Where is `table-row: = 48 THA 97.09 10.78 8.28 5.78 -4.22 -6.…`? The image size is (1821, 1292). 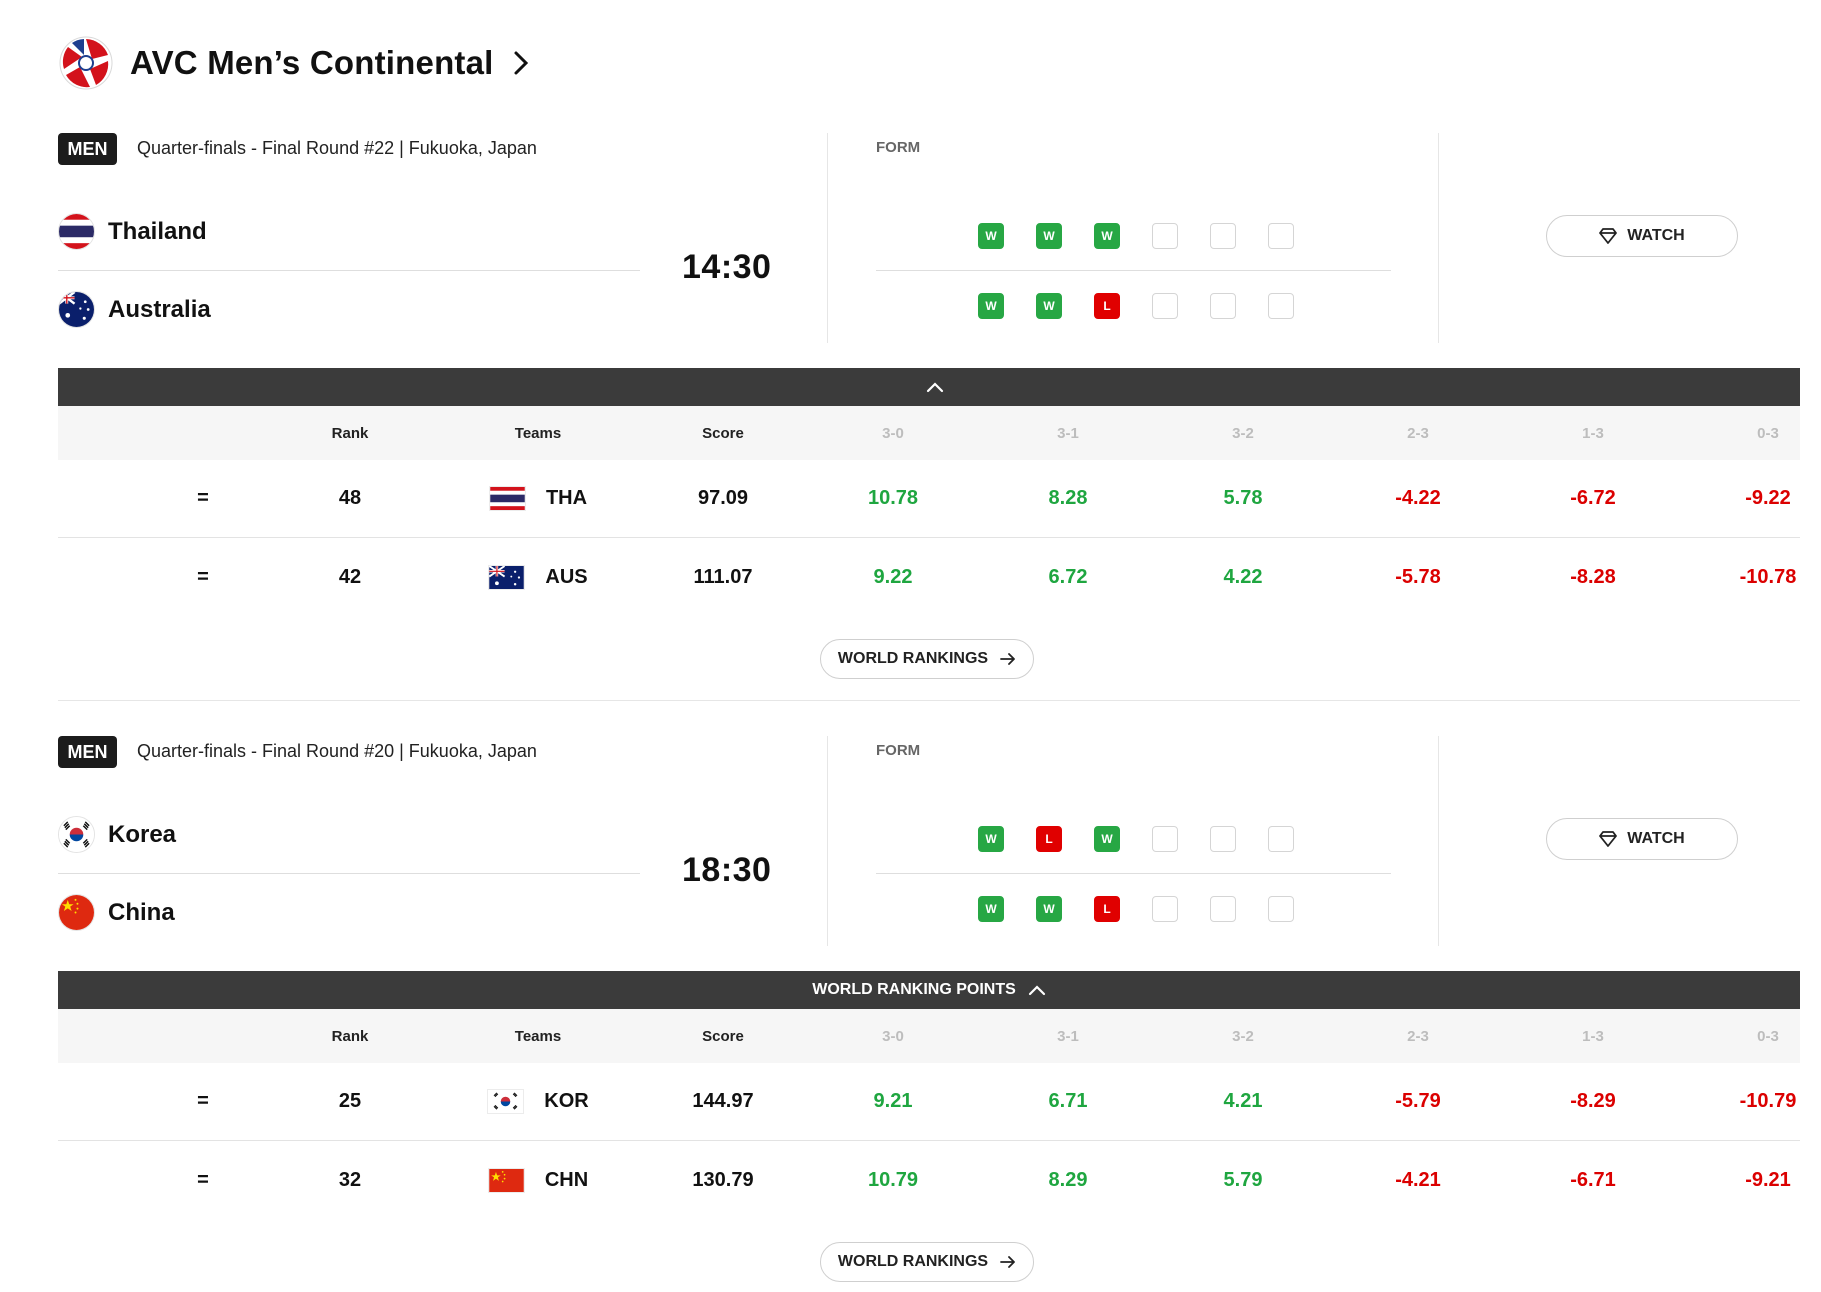 table-row: = 48 THA 97.09 10.78 8.28 5.78 -4.22 -6.… is located at coordinates (929, 499).